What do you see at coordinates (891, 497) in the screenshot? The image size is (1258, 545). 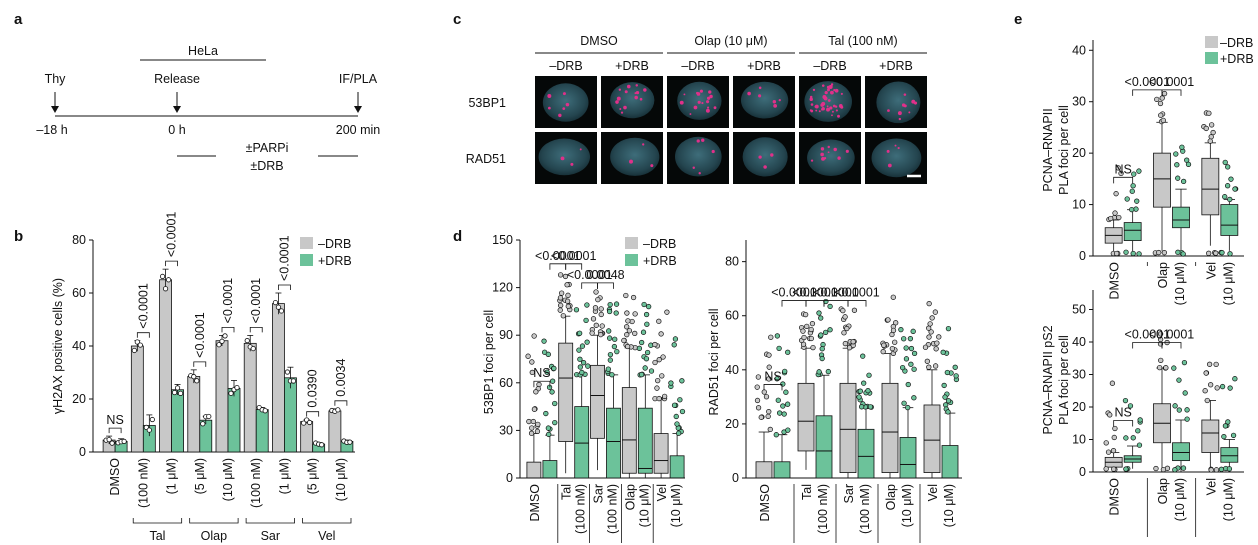 I see `chartD2-category-label: Olap` at bounding box center [891, 497].